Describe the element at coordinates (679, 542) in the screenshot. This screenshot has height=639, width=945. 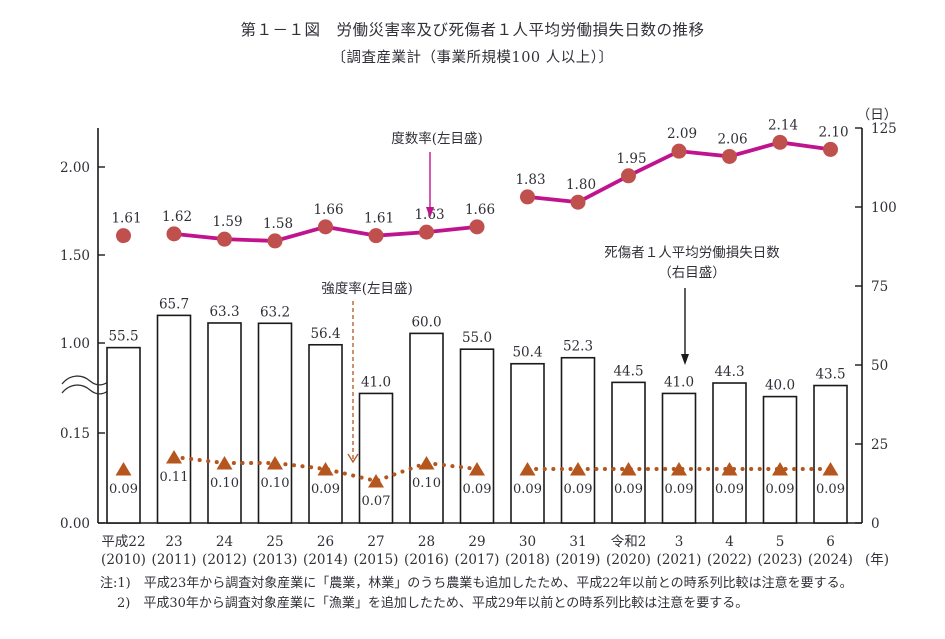
I see `x-era-label: 3` at that location.